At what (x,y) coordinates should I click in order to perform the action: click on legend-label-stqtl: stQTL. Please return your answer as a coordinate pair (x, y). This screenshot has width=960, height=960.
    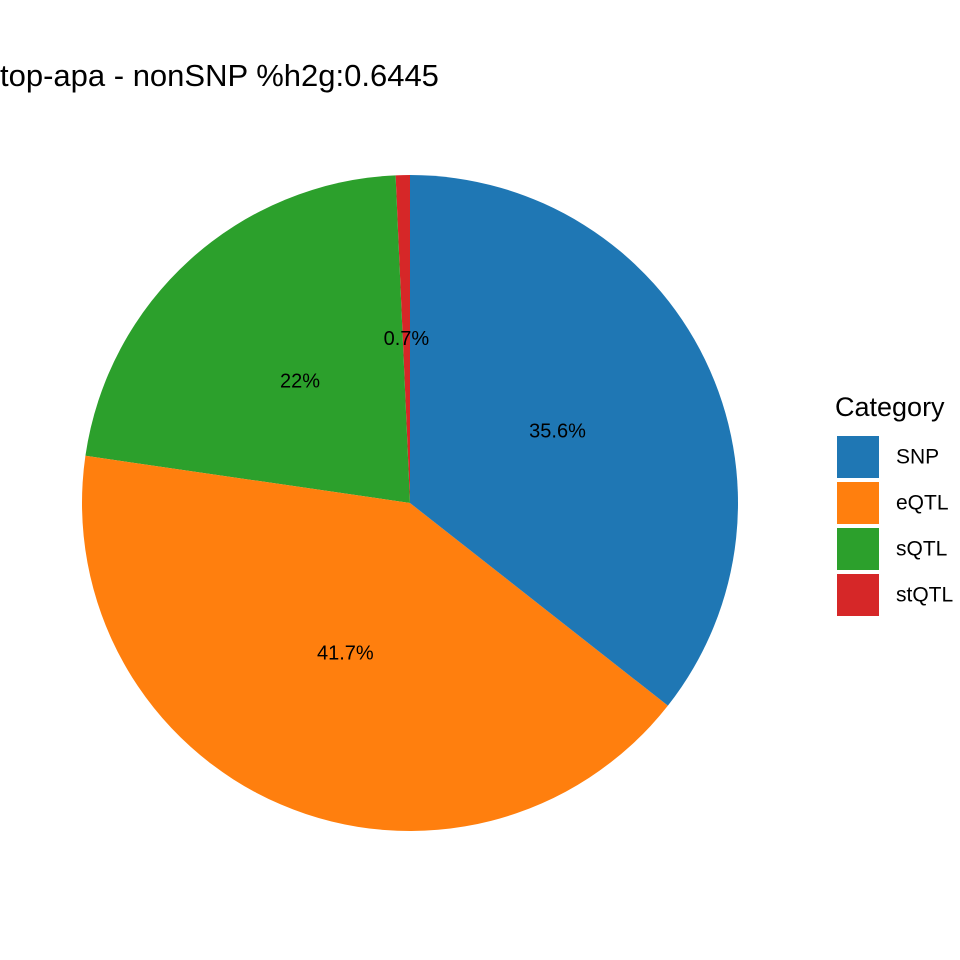
    Looking at the image, I should click on (924, 595).